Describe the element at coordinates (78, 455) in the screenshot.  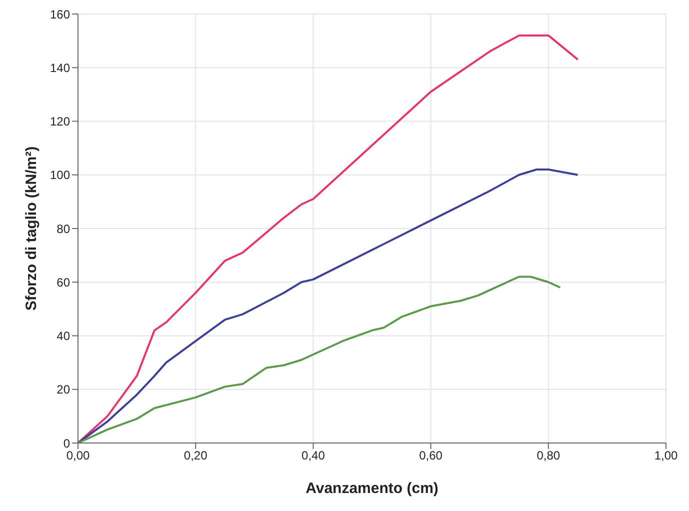
I see `x-tick-label: 0,00` at that location.